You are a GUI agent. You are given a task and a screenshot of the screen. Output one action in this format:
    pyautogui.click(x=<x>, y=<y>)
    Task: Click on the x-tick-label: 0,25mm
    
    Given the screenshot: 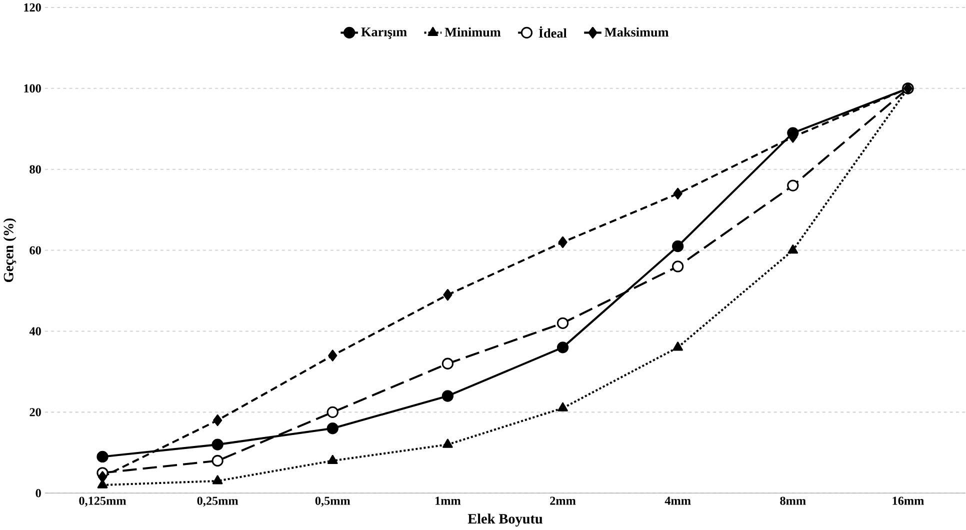 What is the action you would take?
    pyautogui.click(x=217, y=501)
    